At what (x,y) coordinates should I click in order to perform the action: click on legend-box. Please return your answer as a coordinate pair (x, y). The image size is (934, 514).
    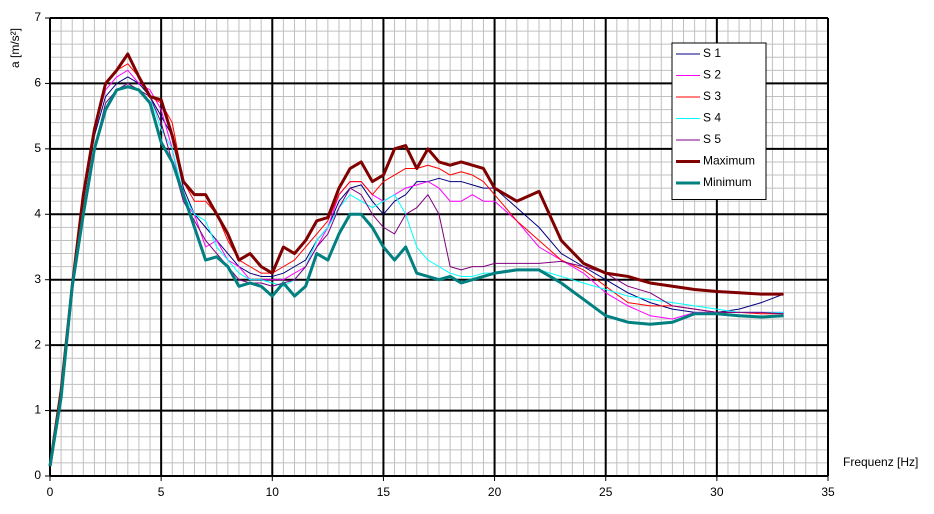
    Looking at the image, I should click on (719, 121).